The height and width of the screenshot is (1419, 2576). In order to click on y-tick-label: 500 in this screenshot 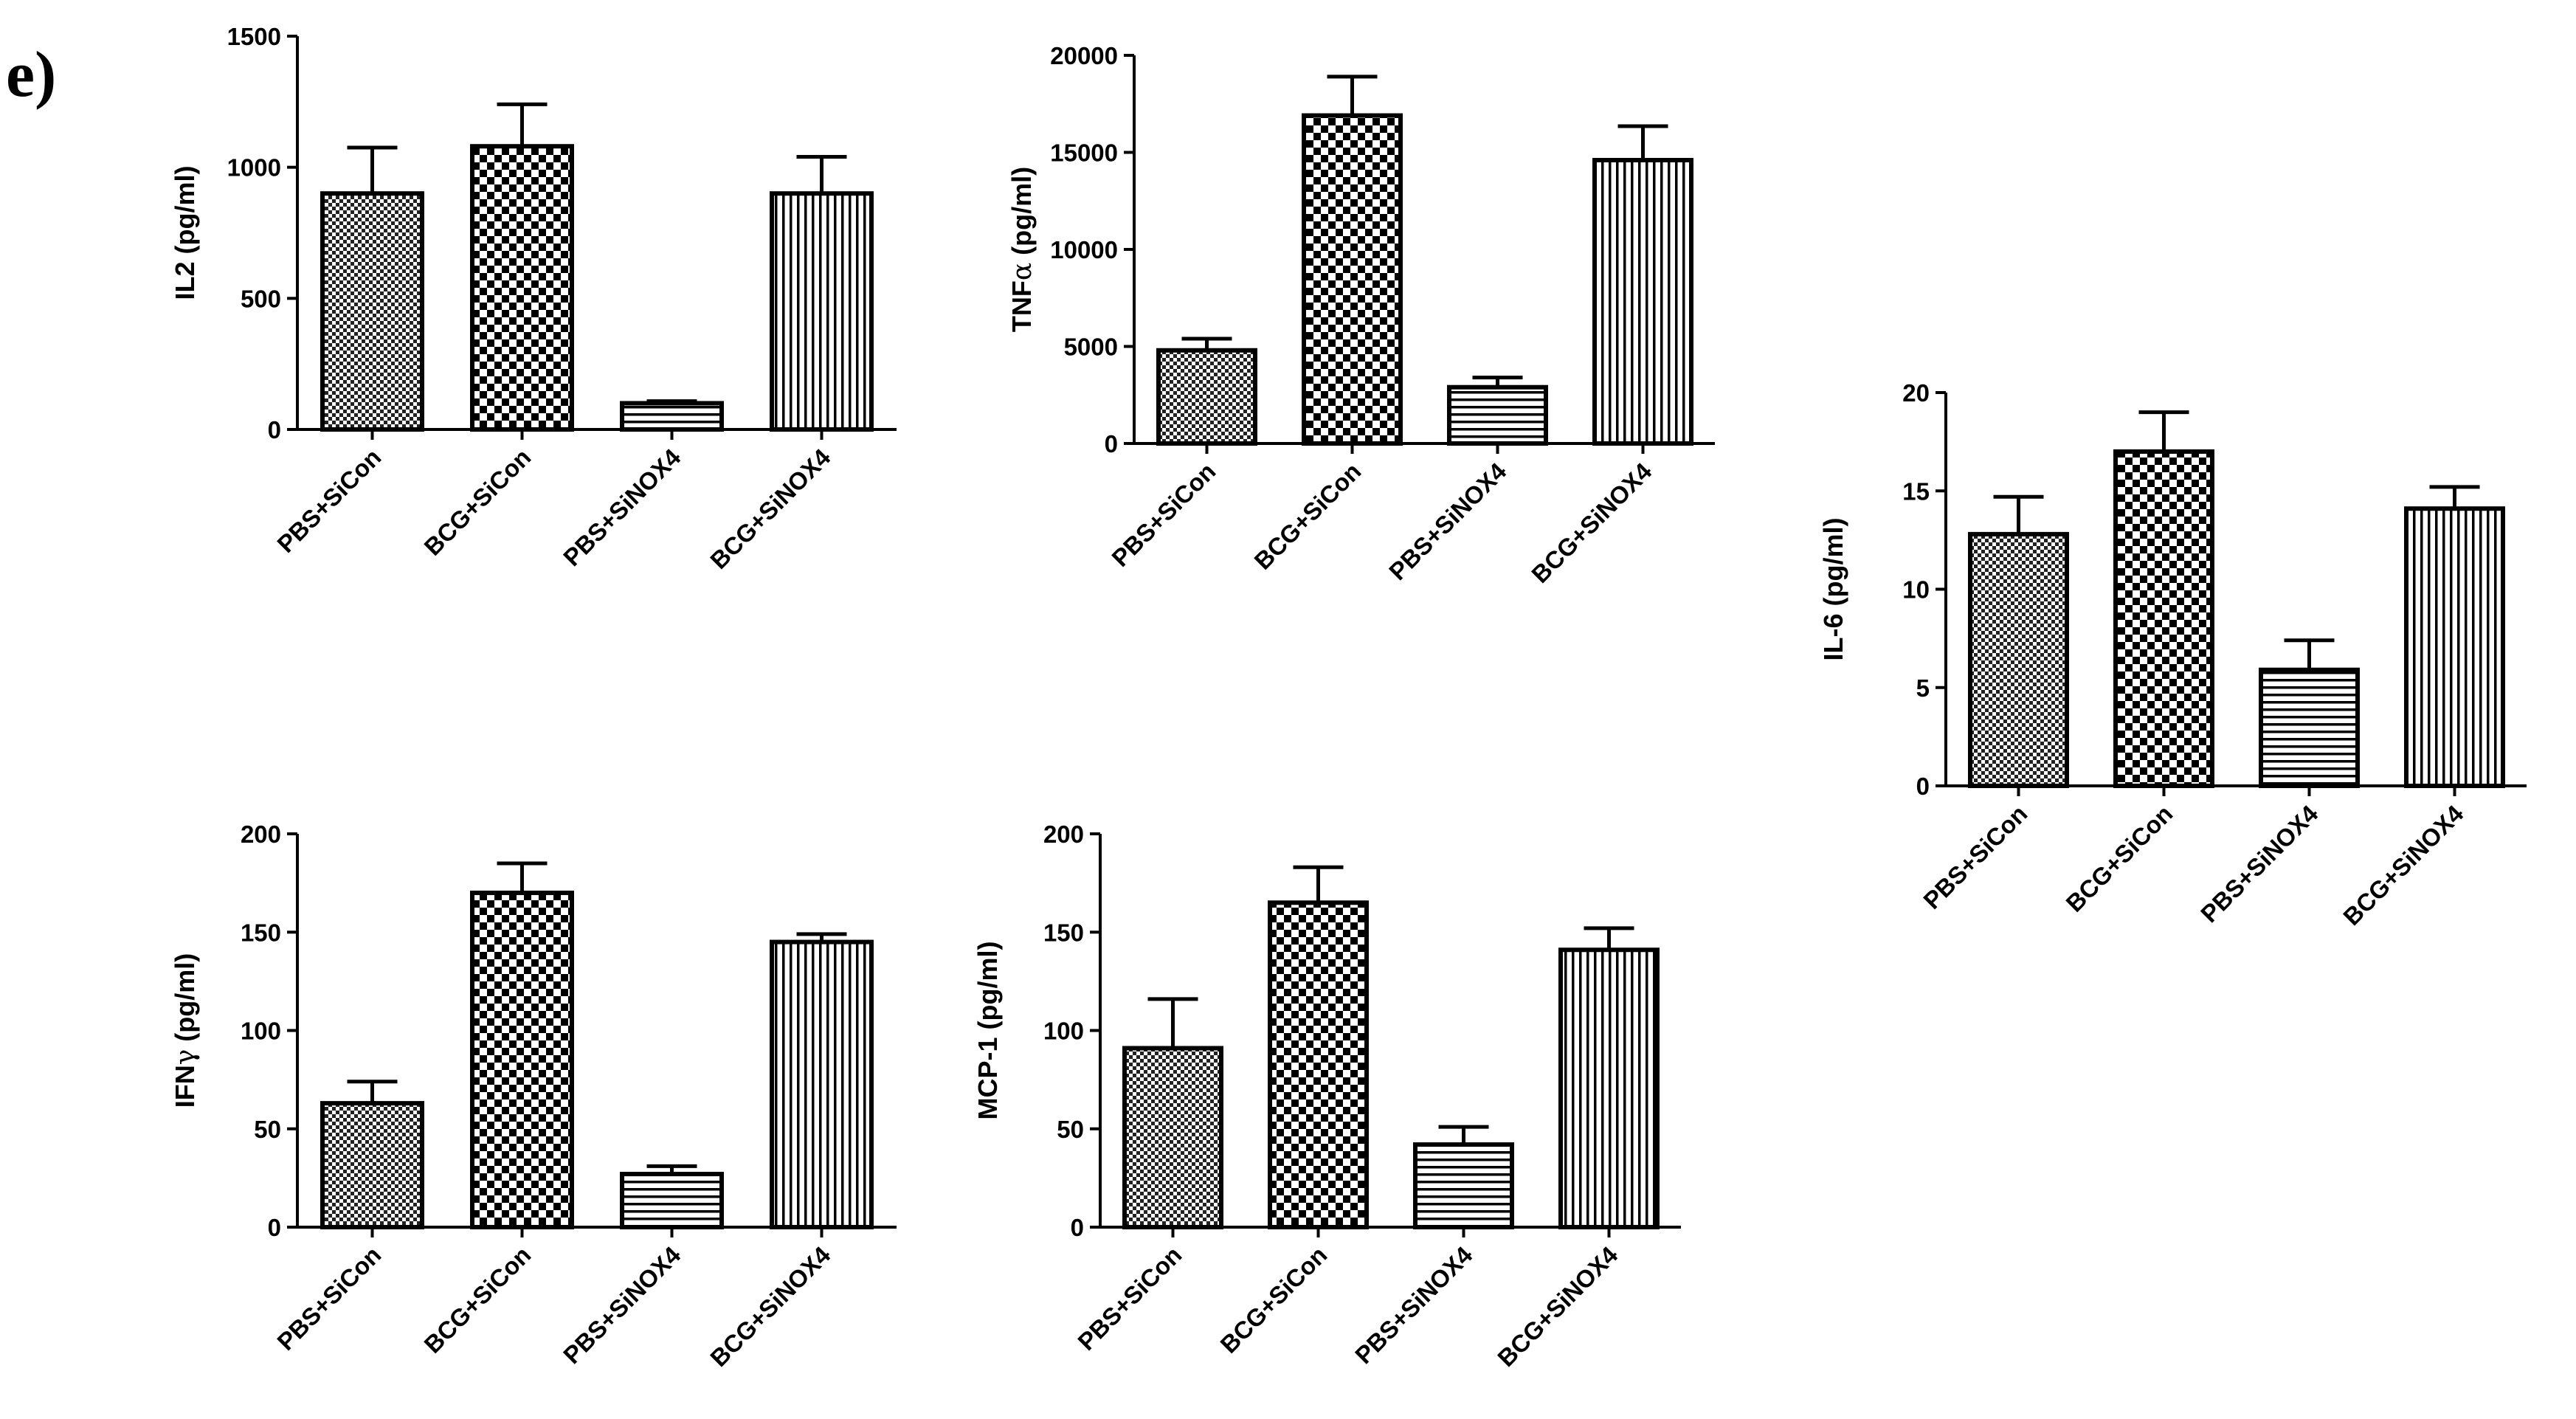, I will do `click(261, 298)`.